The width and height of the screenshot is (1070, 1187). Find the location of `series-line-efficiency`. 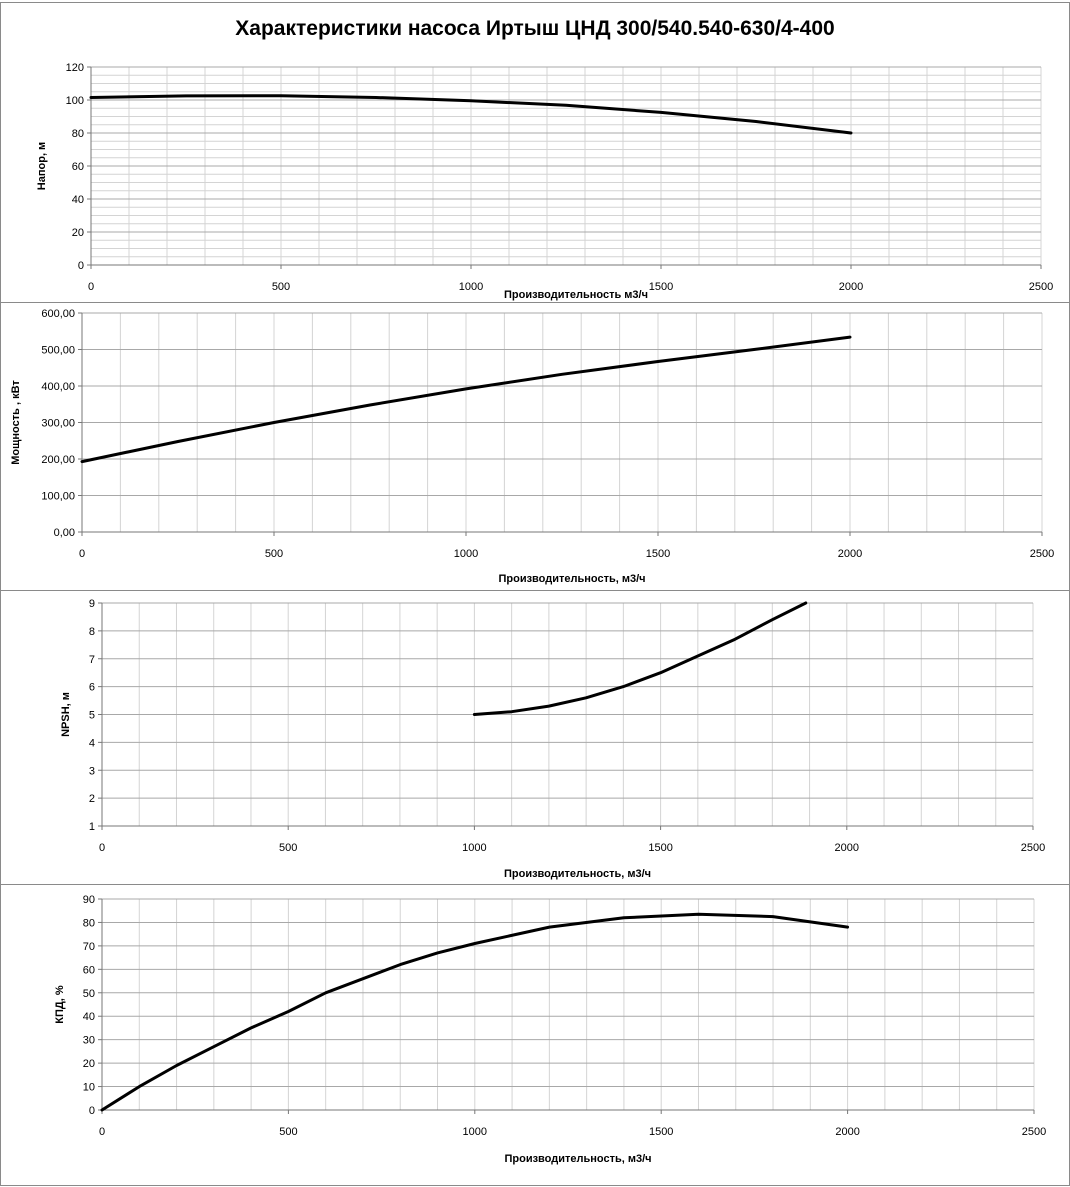

series-line-efficiency is located at coordinates (475, 1012).